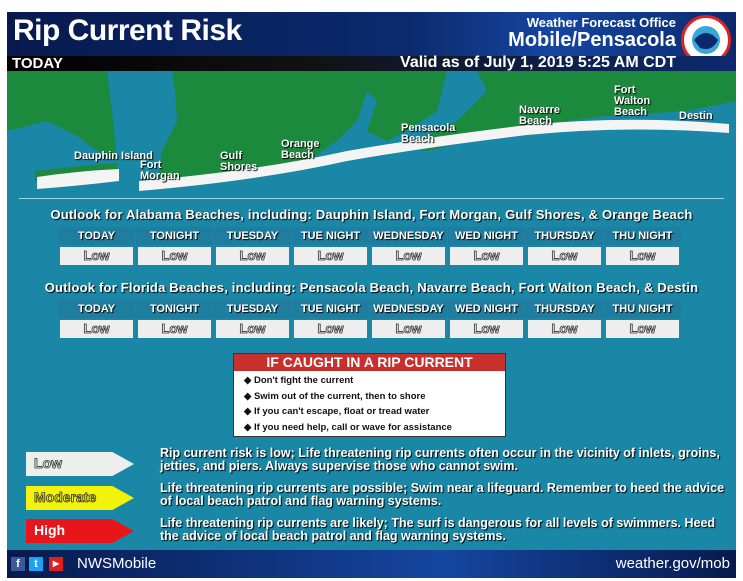 The image size is (743, 581). Describe the element at coordinates (48, 463) in the screenshot. I see `legend-label: Low` at that location.